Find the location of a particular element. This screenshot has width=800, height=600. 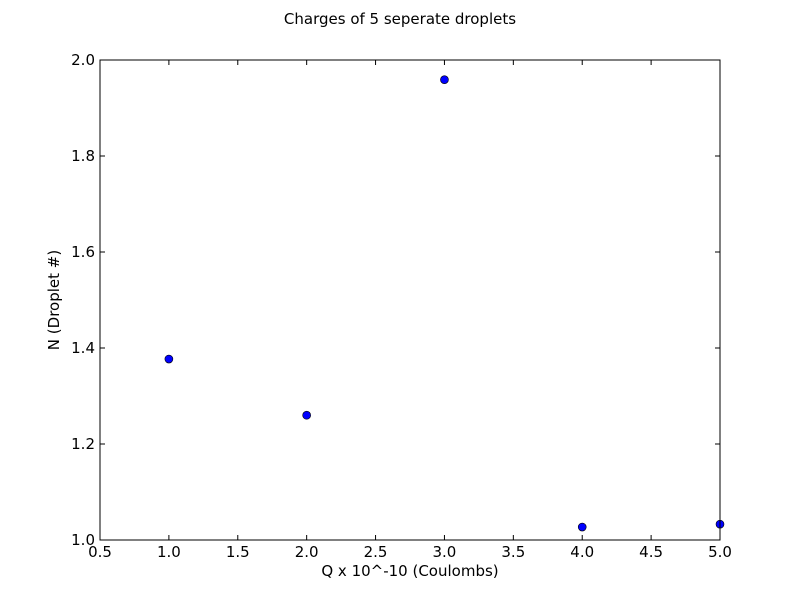

x-tick-label: 1.0 is located at coordinates (169, 552).